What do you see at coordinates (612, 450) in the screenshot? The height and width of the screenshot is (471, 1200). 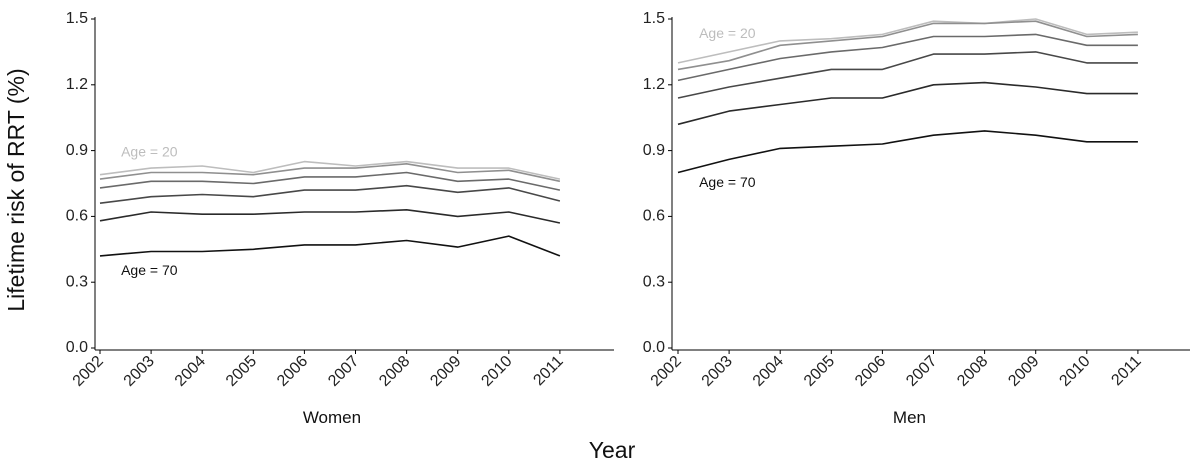 I see `x-axis-label: Year` at bounding box center [612, 450].